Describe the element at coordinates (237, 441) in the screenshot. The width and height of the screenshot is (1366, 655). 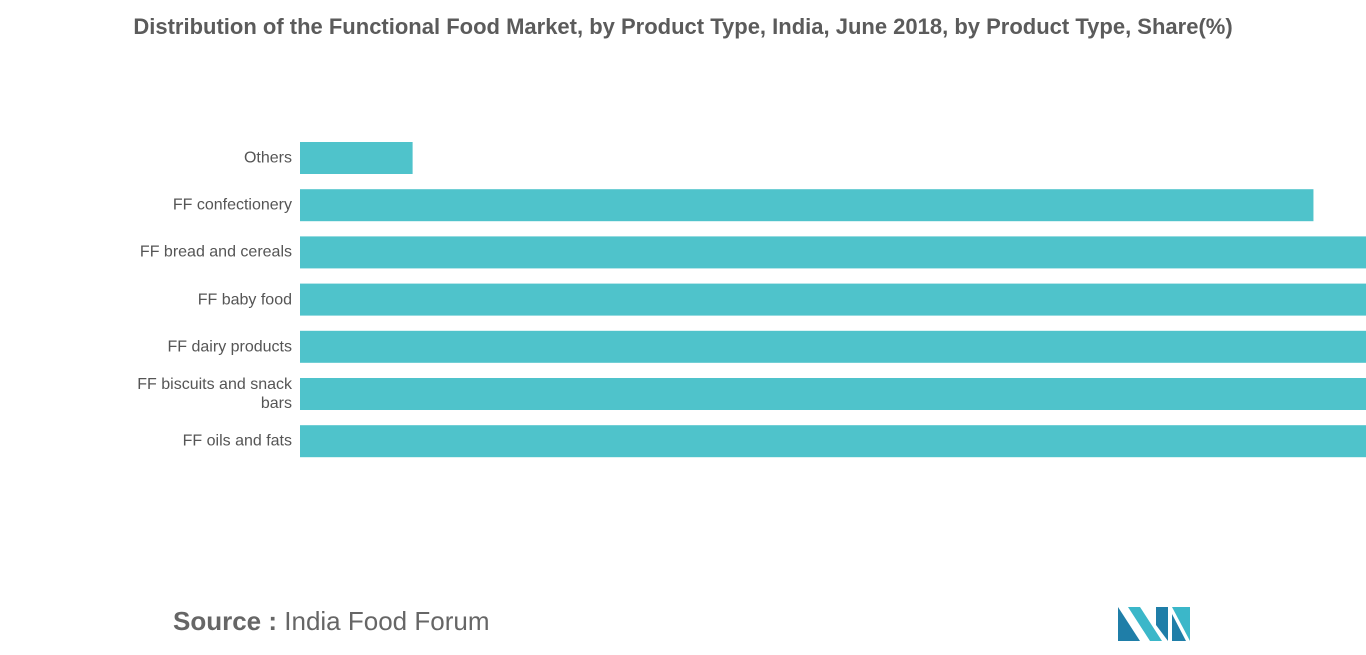
I see `category-label: FF oils and fats` at that location.